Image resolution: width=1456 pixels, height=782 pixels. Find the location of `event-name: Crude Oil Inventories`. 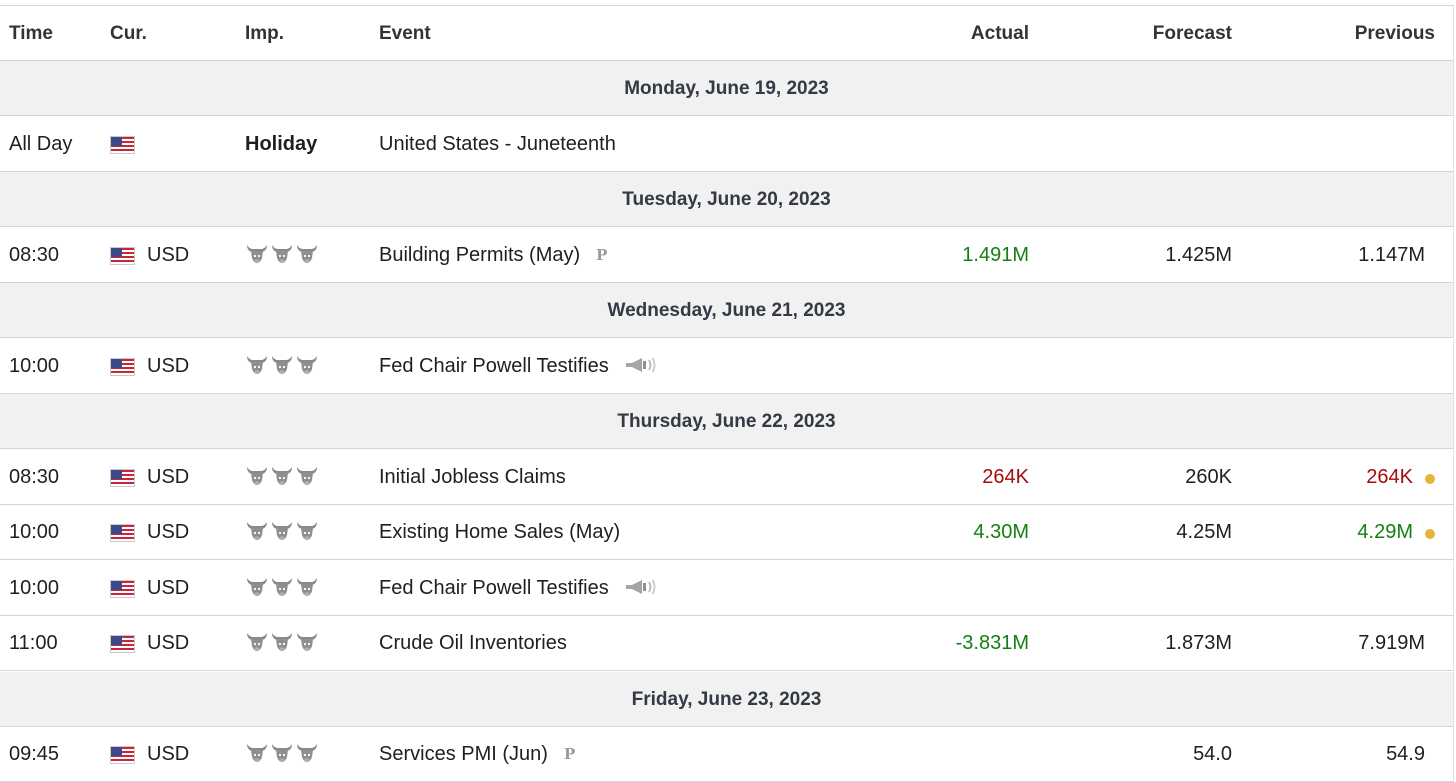

event-name: Crude Oil Inventories is located at coordinates (473, 643).